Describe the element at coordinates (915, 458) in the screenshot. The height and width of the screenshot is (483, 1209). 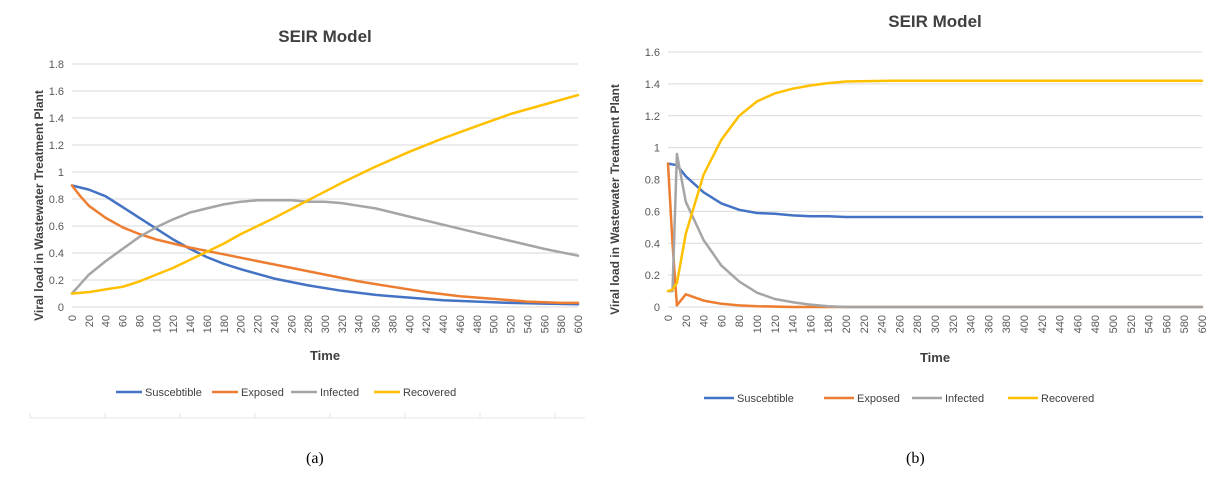
I see `caption-b: (b)` at that location.